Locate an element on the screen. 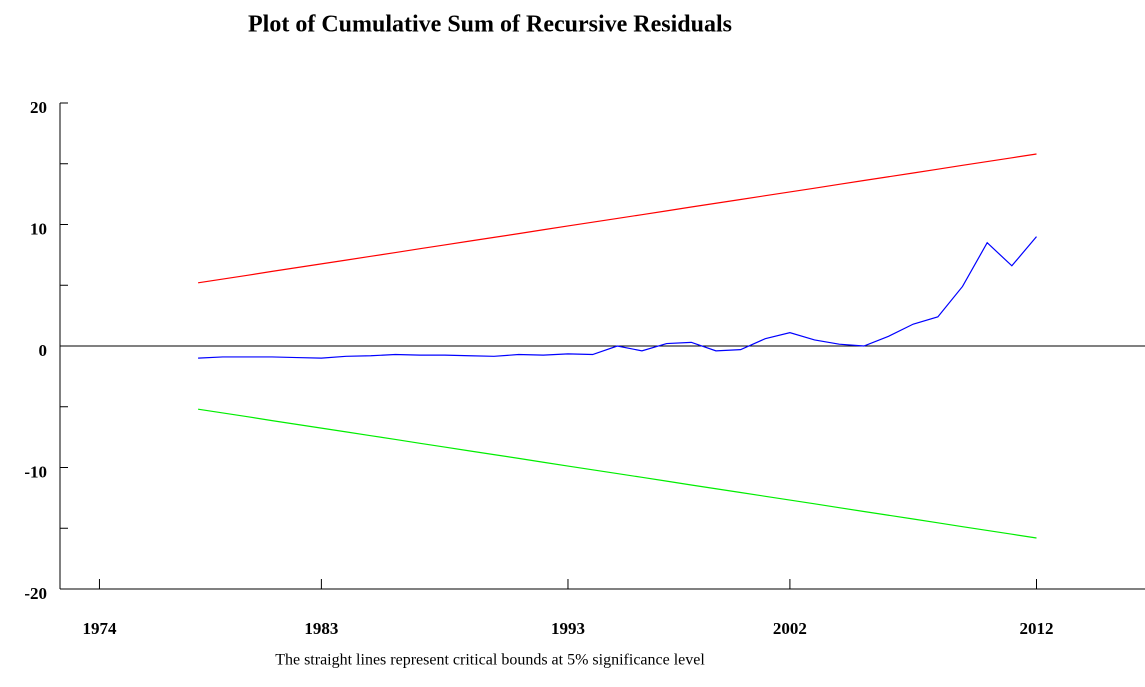 This screenshot has width=1145, height=687. x-tick-label: 1974 is located at coordinates (99, 628).